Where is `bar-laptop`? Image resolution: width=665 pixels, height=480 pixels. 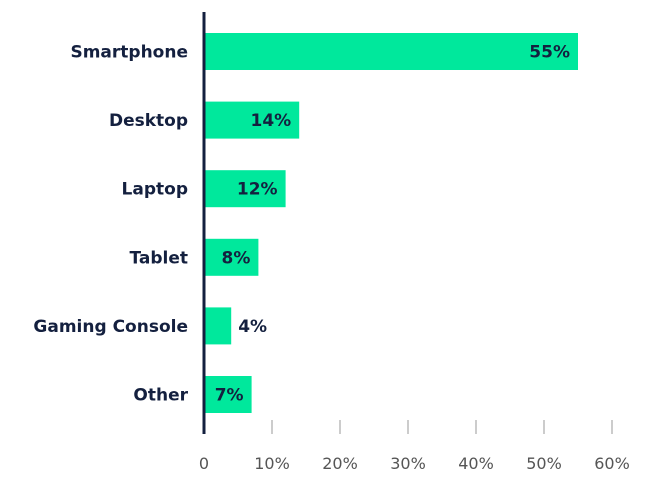 bar-laptop is located at coordinates (245, 189).